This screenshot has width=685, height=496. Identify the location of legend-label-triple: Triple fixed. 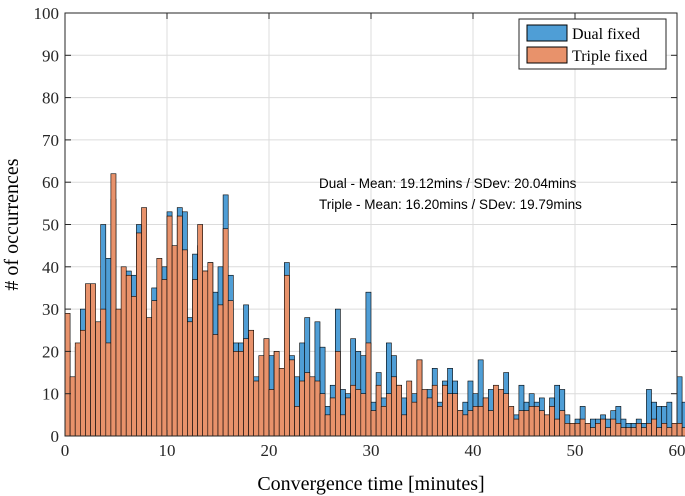
(609, 56).